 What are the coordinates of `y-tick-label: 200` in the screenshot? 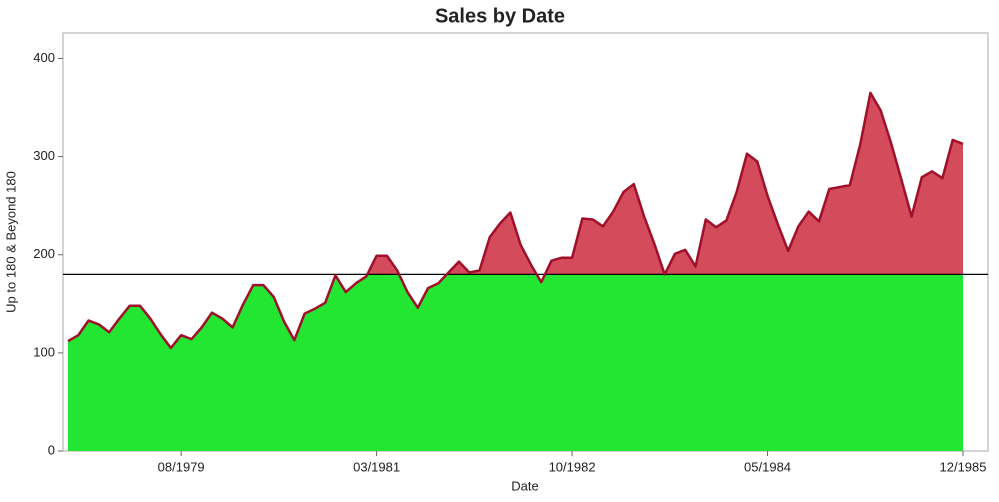 It's located at (44, 253).